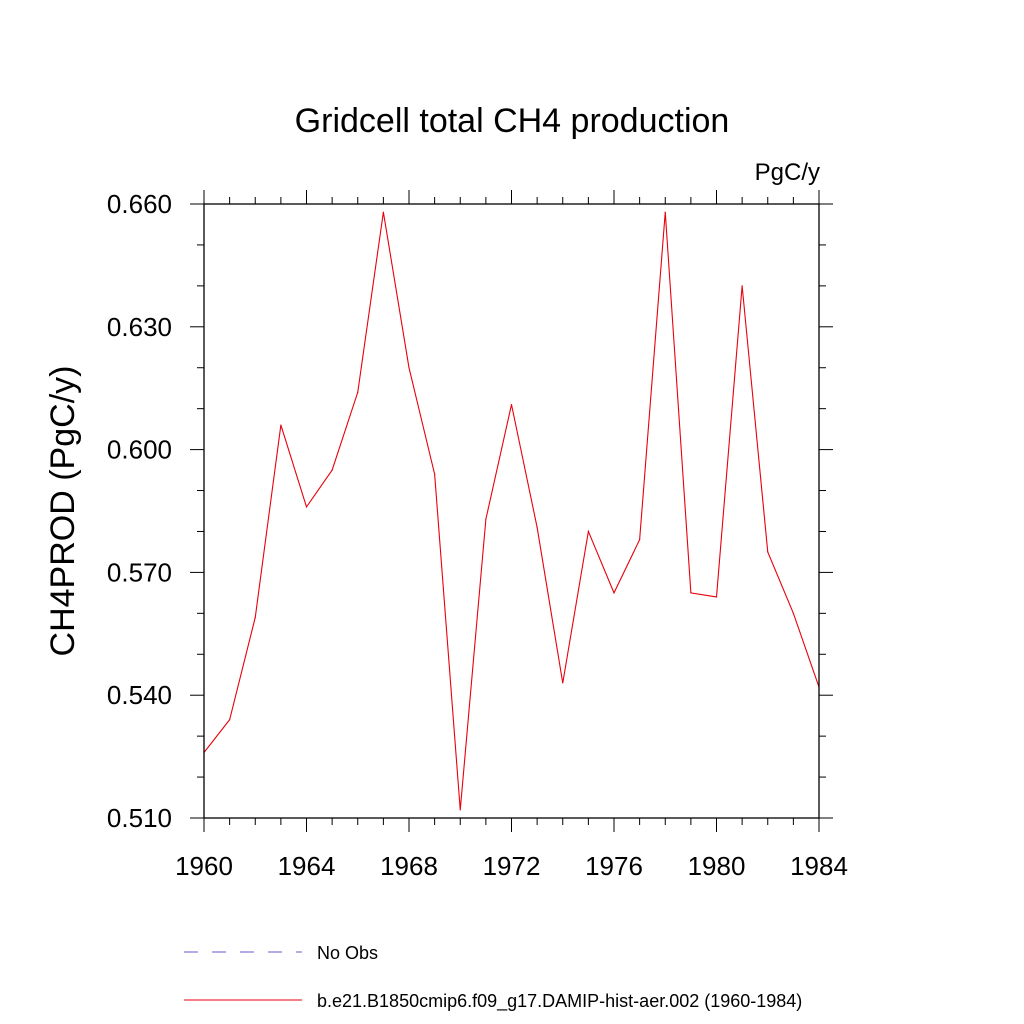  I want to click on chart-title: Gridcell total CH4 production, so click(512, 121).